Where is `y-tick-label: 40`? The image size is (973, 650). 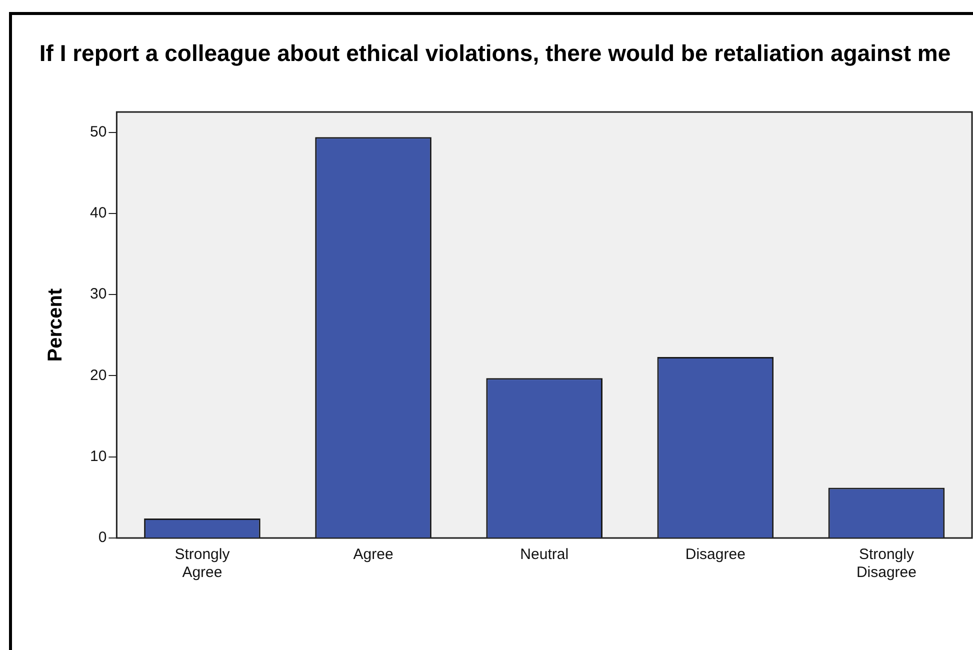
y-tick-label: 40 is located at coordinates (98, 213).